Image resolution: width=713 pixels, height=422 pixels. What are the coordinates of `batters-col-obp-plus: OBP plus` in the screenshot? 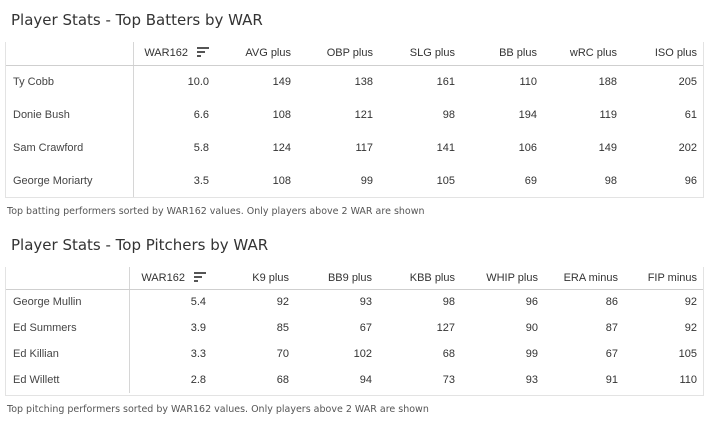 It's located at (338, 54).